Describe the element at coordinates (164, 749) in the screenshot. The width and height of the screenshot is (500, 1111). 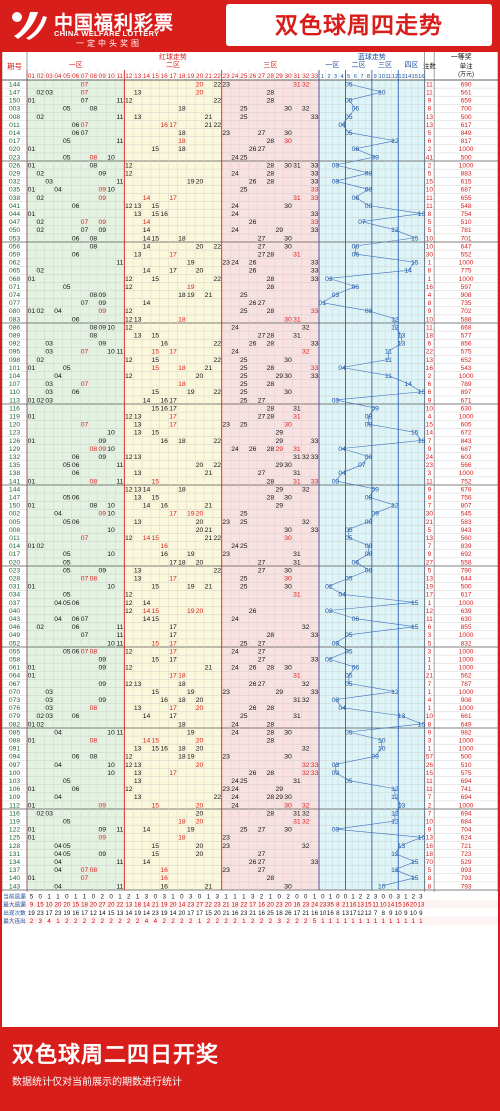
I see `red-ball-value: 16` at that location.